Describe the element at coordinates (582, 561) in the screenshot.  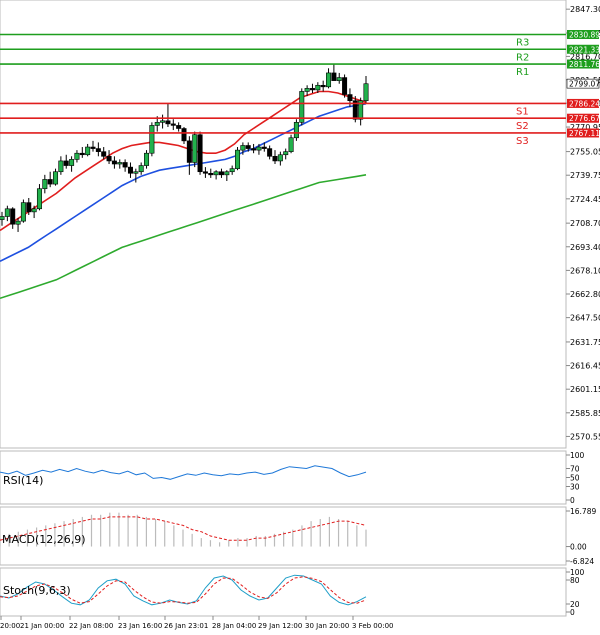
I see `indicator-tick-label: -6.824` at that location.